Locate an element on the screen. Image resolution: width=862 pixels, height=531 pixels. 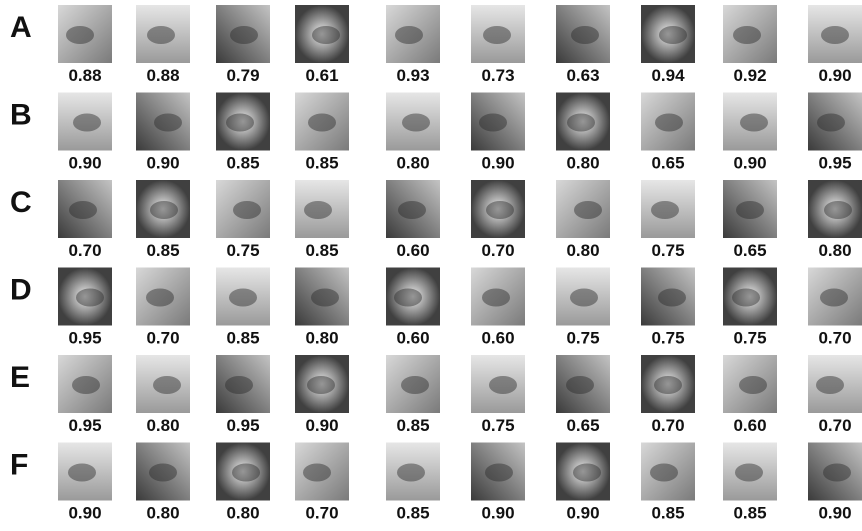
score: 0.73 is located at coordinates (497, 75).